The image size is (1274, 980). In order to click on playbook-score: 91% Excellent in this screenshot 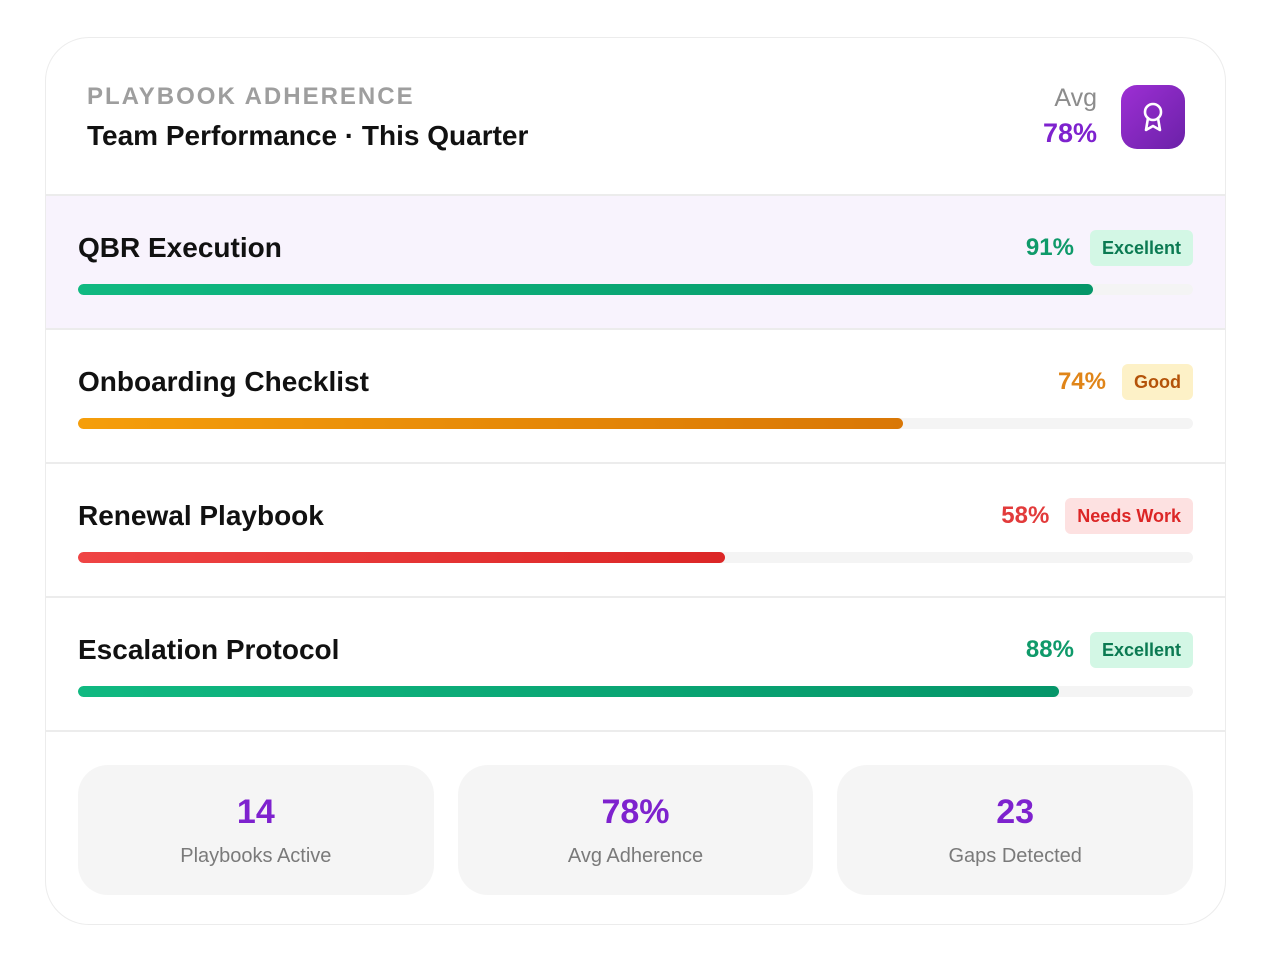, I will do `click(1109, 248)`.